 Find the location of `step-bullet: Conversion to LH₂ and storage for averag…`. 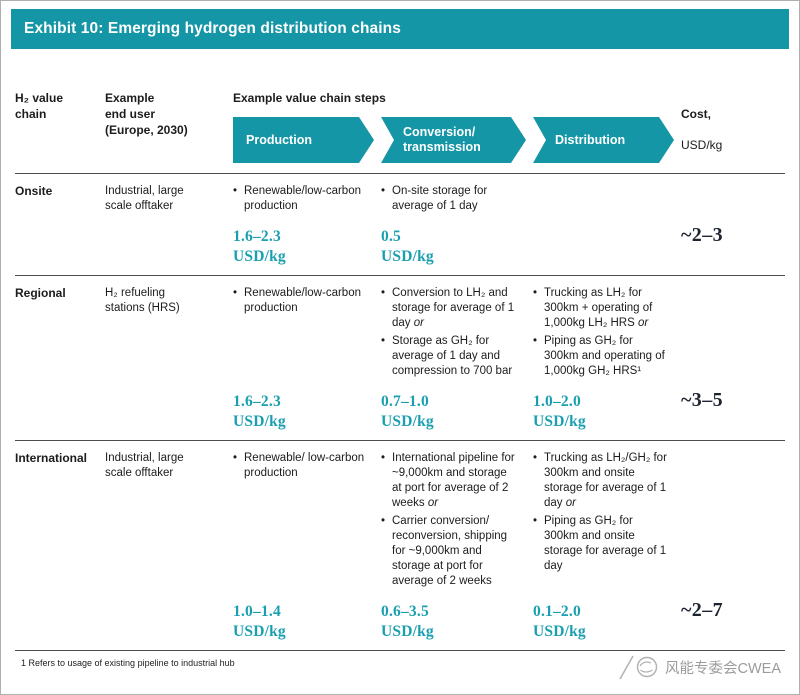

step-bullet: Conversion to LH₂ and storage for averag… is located at coordinates (450, 308).